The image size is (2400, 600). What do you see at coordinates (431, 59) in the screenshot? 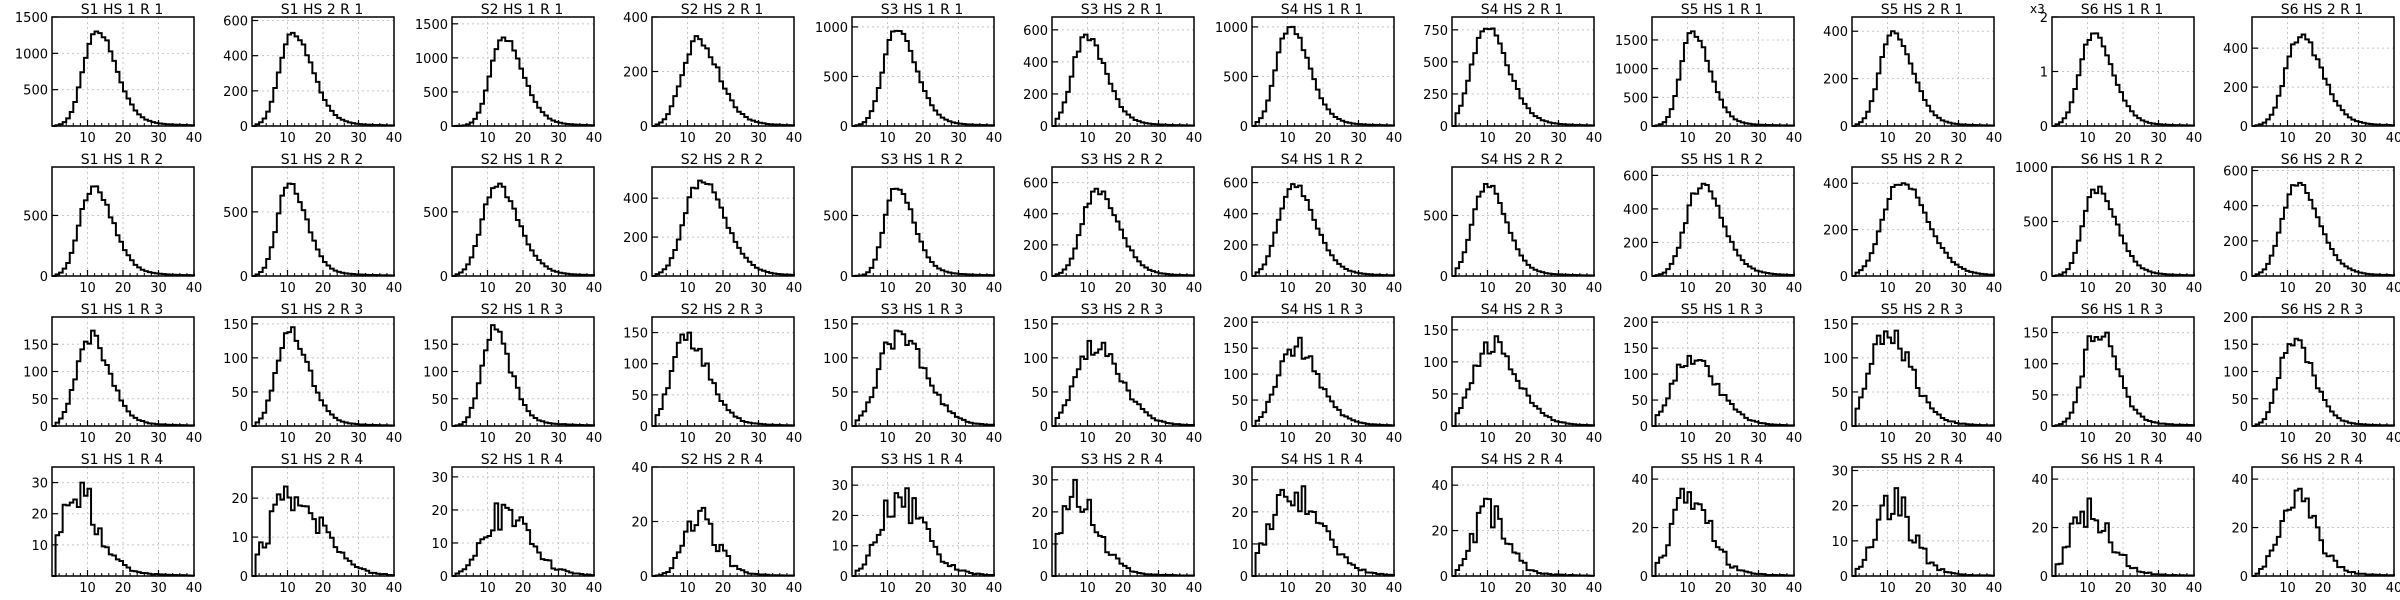
I see `y-tick-label: 1000` at bounding box center [431, 59].